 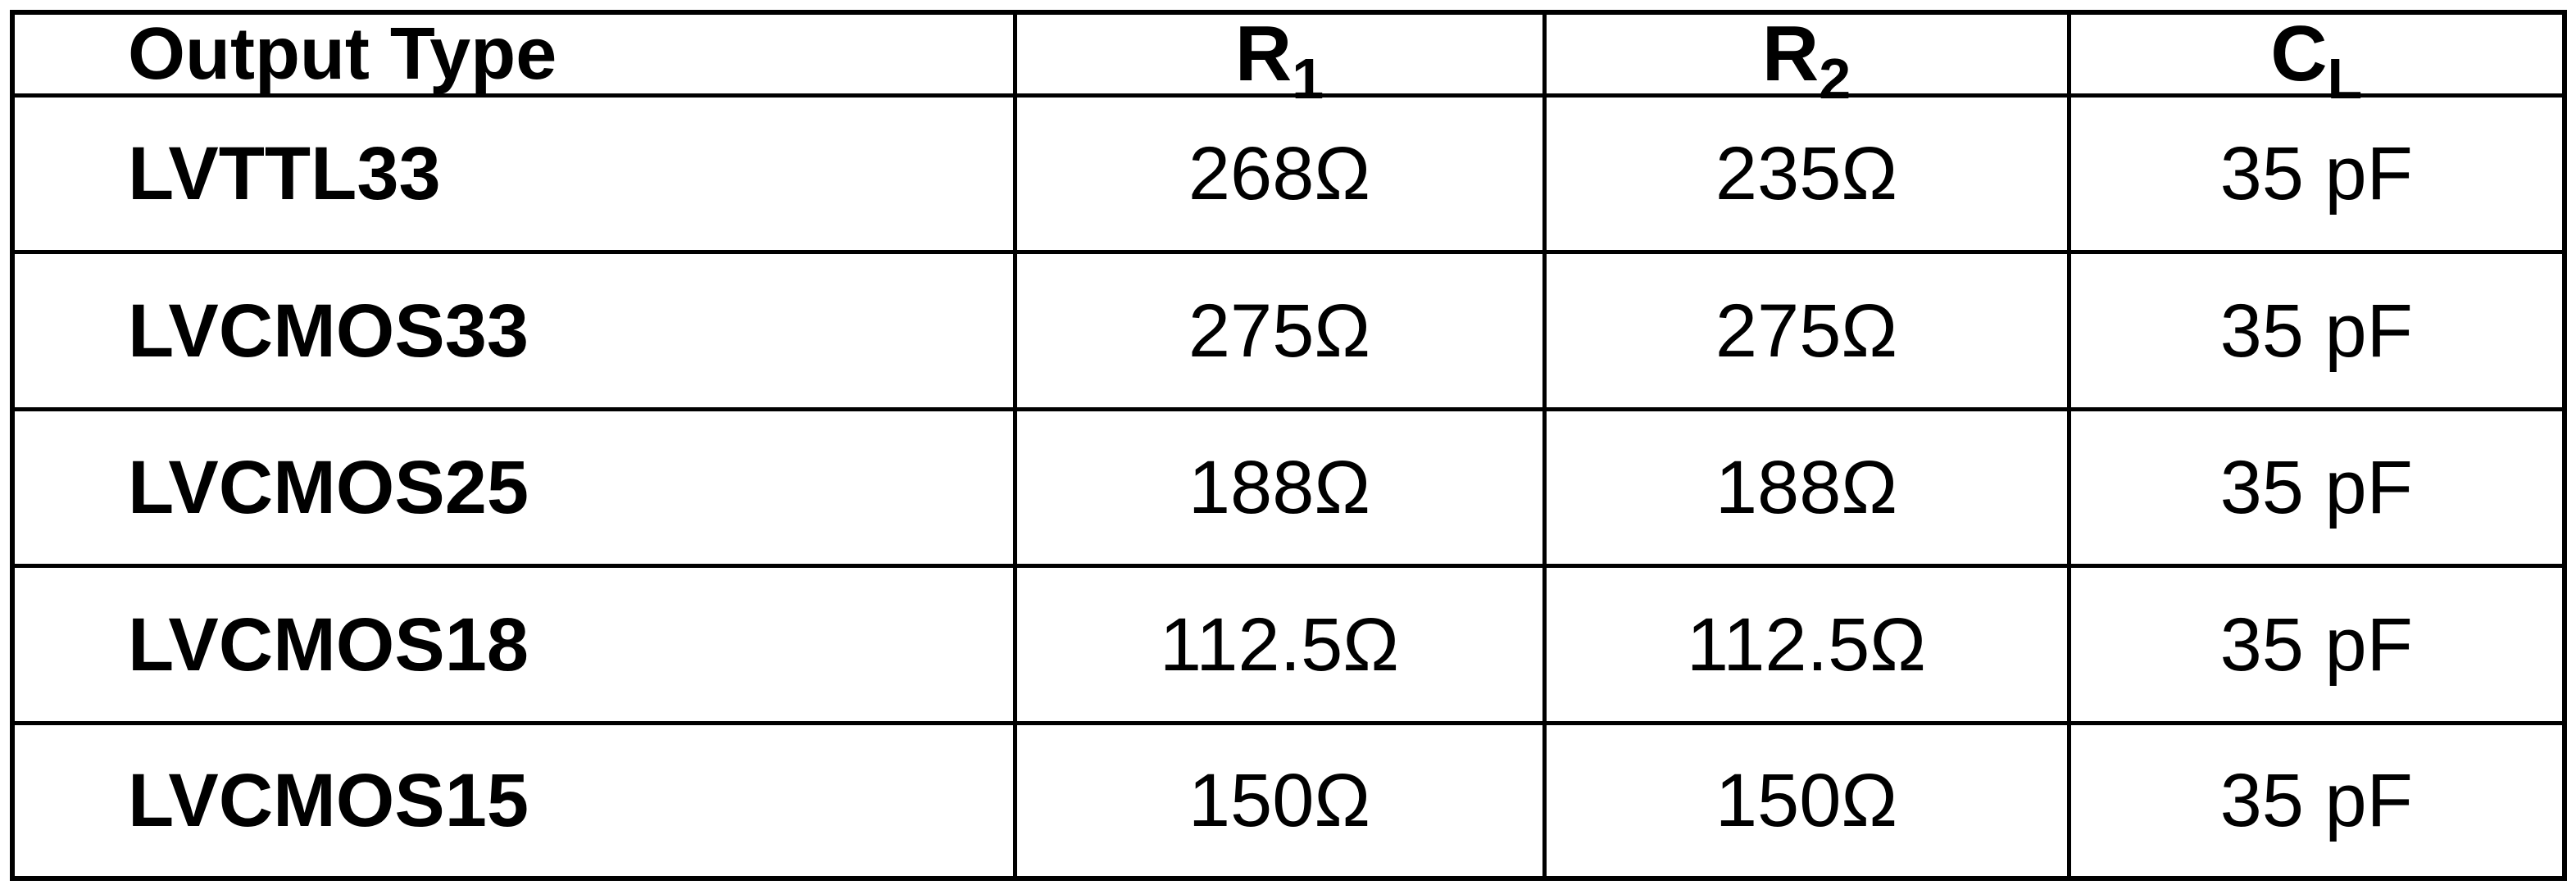 I want to click on cell-r1: 112.5Ω, so click(x=1279, y=644).